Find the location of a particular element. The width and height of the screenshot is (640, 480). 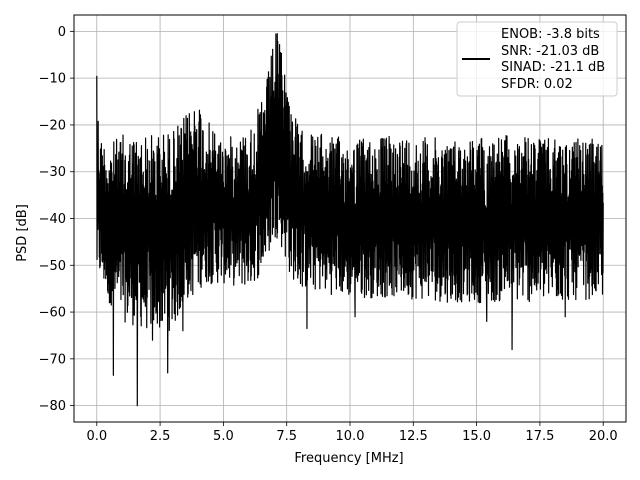

x-axis-ticks: 0.0 2.5 5.0 7.5 10.0 12.5 15.0 17.5 20.0 is located at coordinates (352, 433).